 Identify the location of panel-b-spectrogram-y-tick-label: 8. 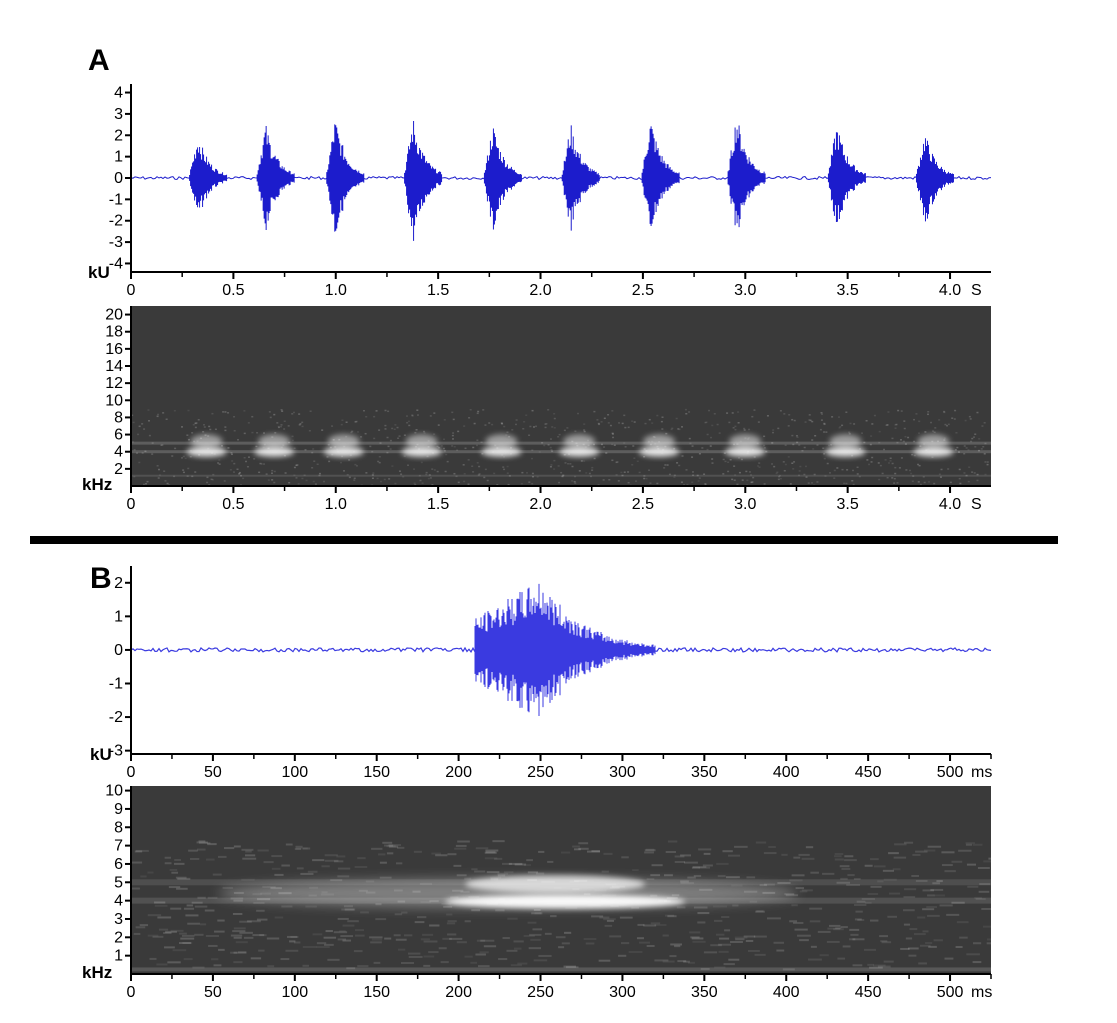
(118, 827).